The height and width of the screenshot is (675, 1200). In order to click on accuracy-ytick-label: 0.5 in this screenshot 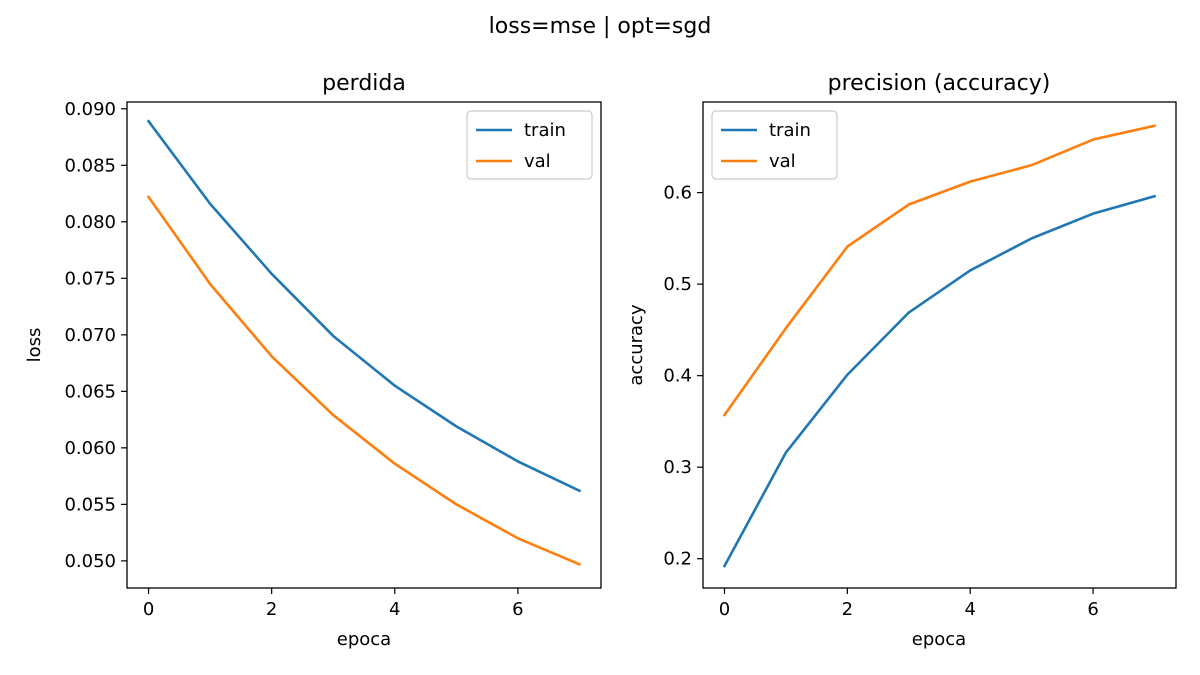, I will do `click(677, 284)`.